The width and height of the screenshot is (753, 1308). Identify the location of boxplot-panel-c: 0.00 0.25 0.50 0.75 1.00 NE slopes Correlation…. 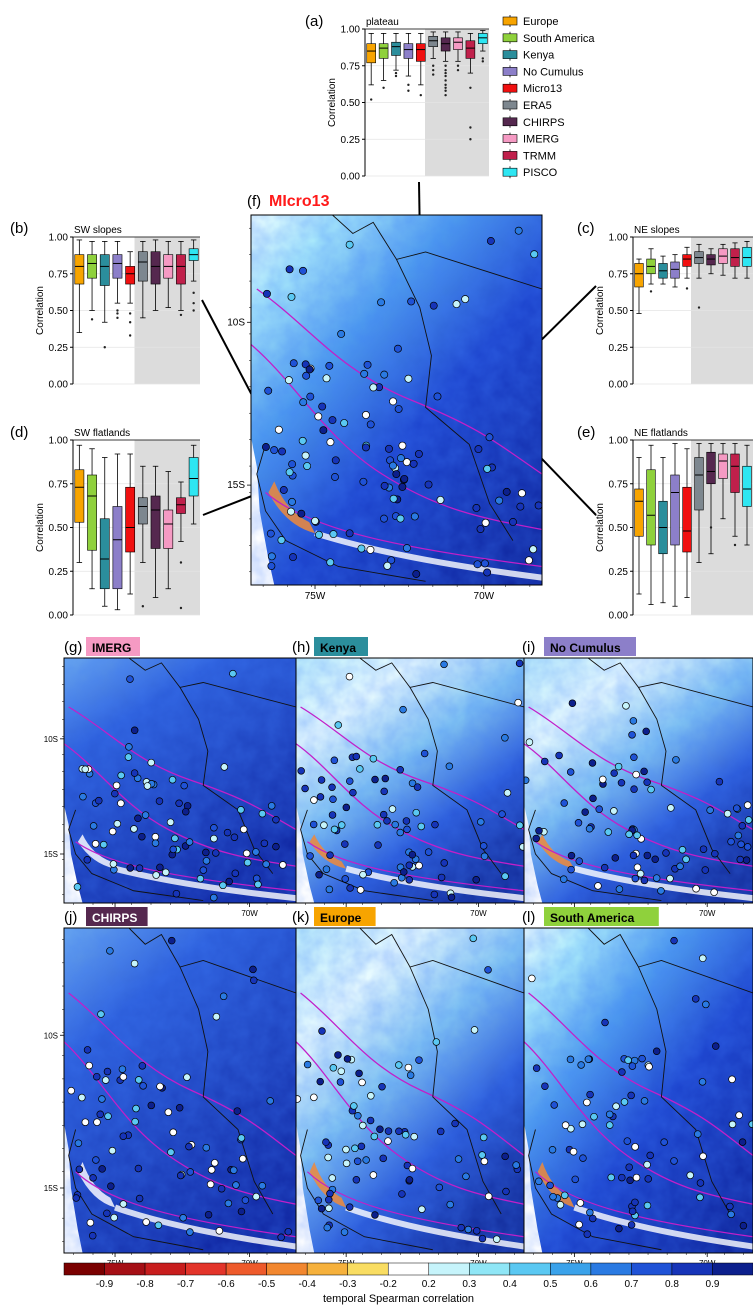
(665, 305).